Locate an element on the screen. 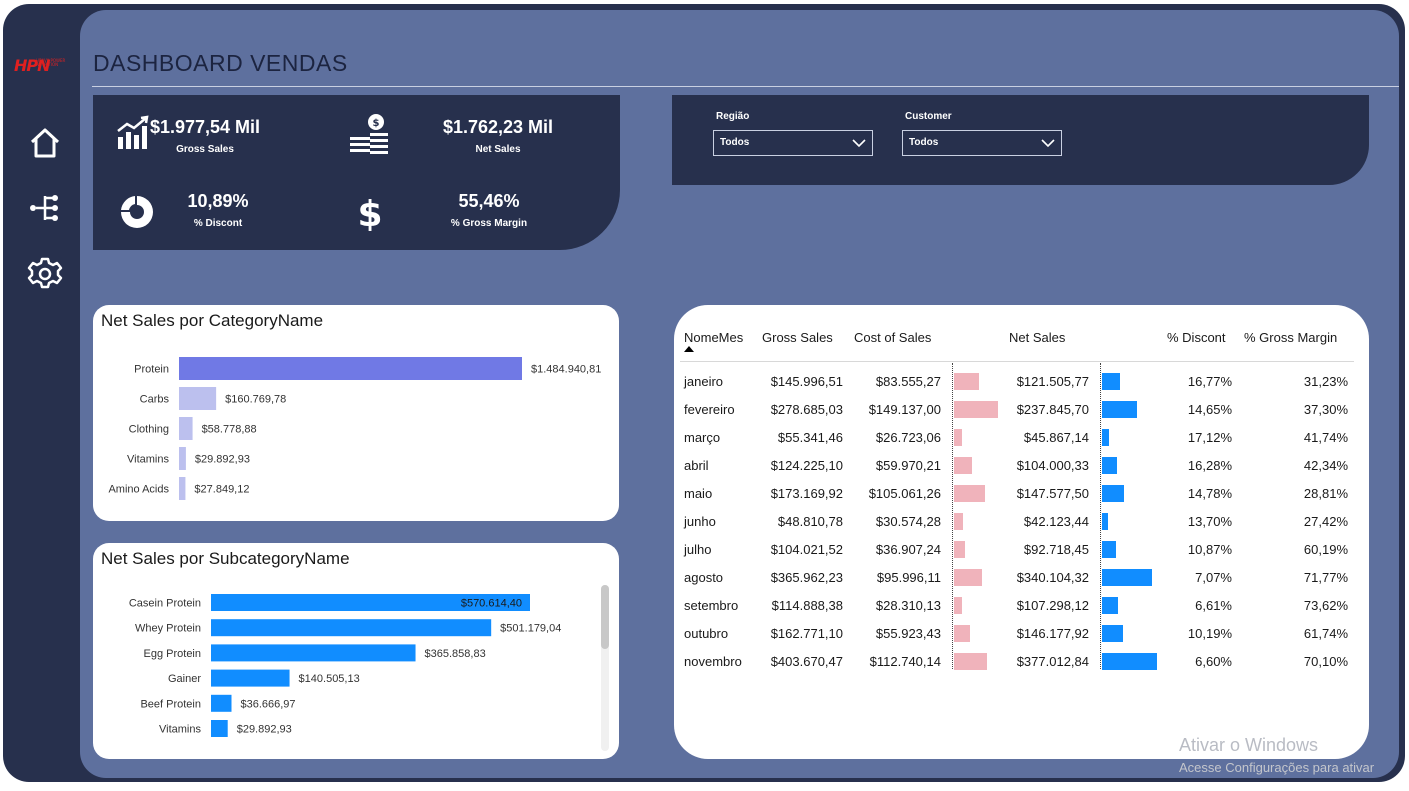 This screenshot has width=1409, height=791. brand-logo: HPN HEAVY POWER NUTRITION is located at coordinates (43, 67).